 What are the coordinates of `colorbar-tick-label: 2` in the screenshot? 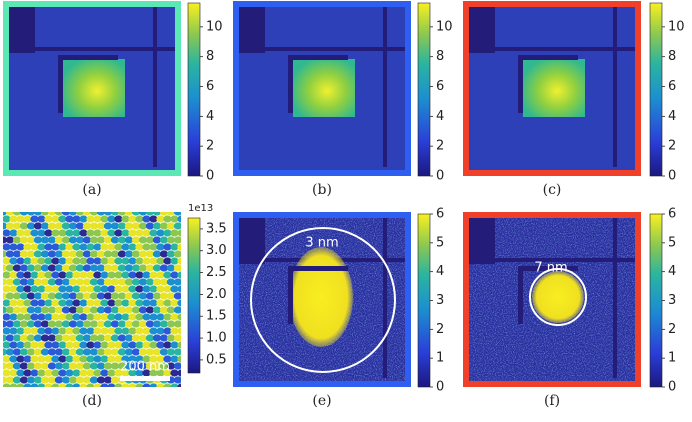 It's located at (672, 329).